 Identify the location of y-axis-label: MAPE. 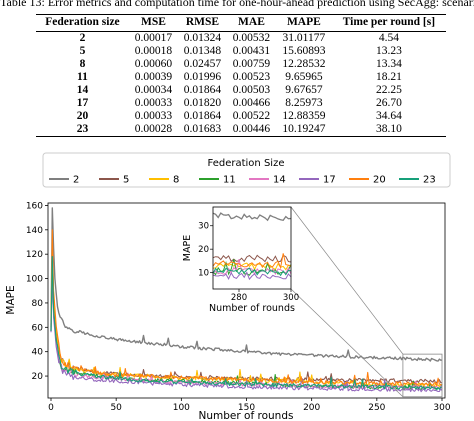
(11, 299).